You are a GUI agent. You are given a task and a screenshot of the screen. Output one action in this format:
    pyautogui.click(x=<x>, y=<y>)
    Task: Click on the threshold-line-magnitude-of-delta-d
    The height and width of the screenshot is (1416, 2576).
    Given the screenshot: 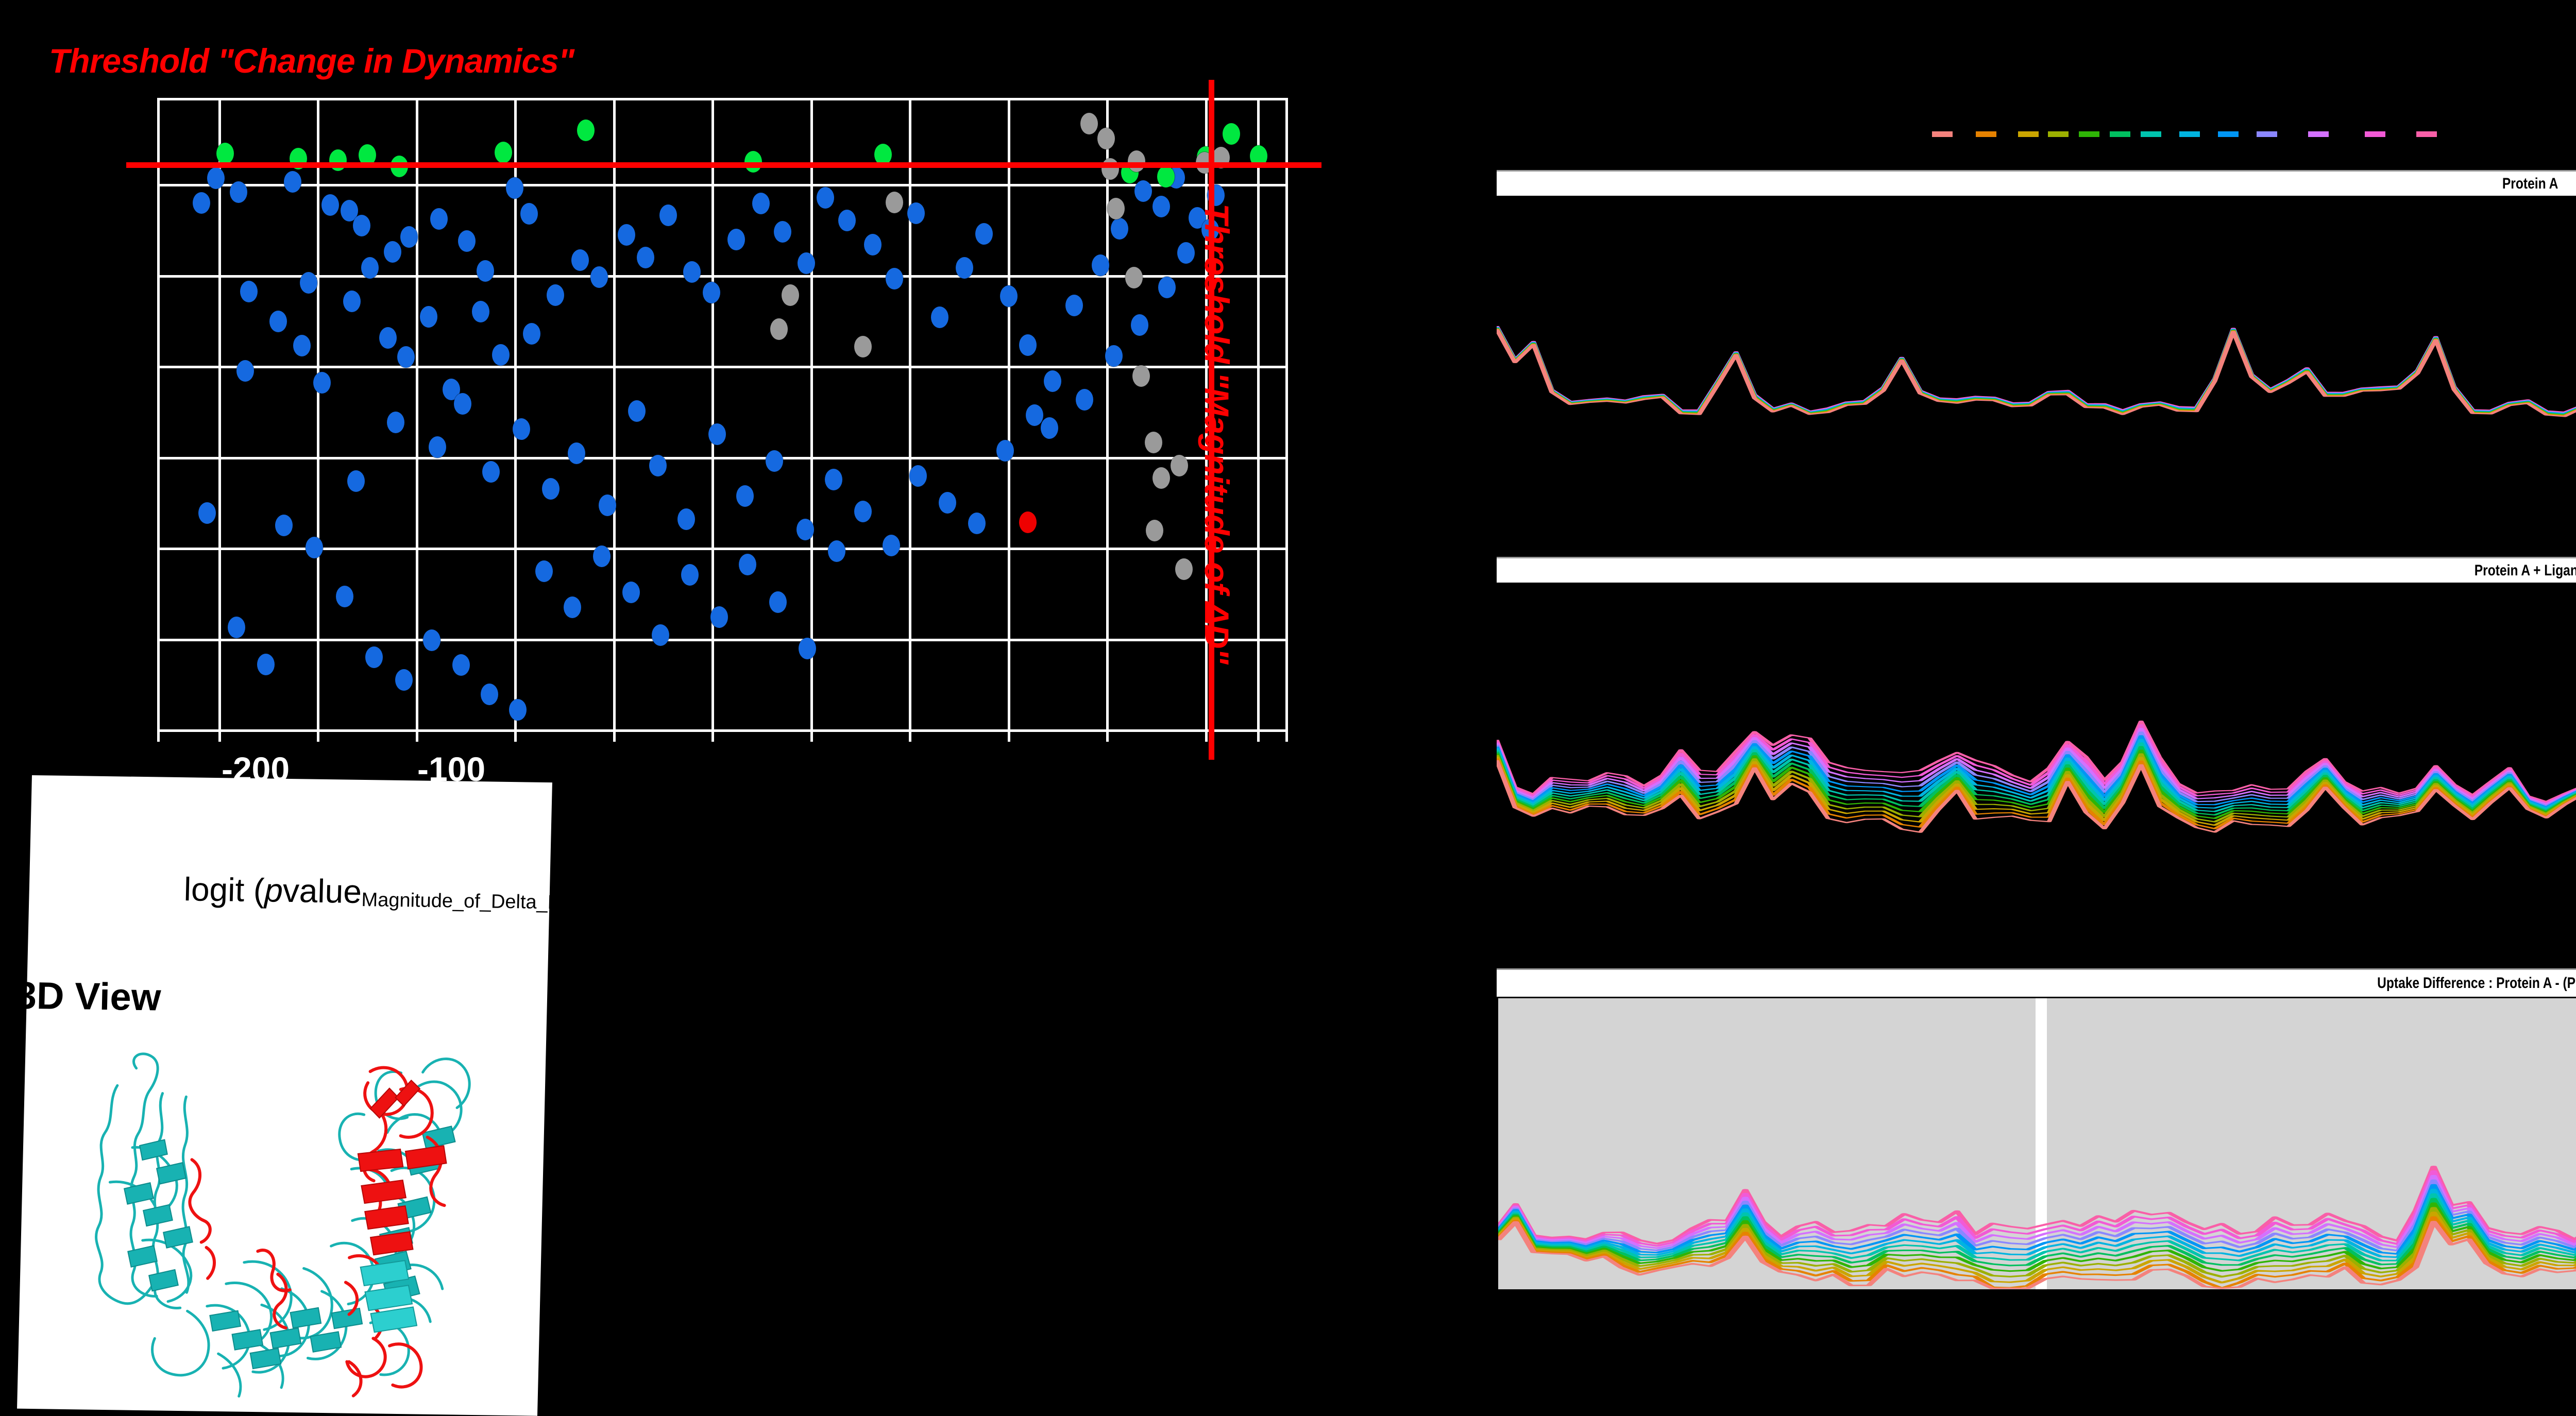 What is the action you would take?
    pyautogui.click(x=1211, y=420)
    